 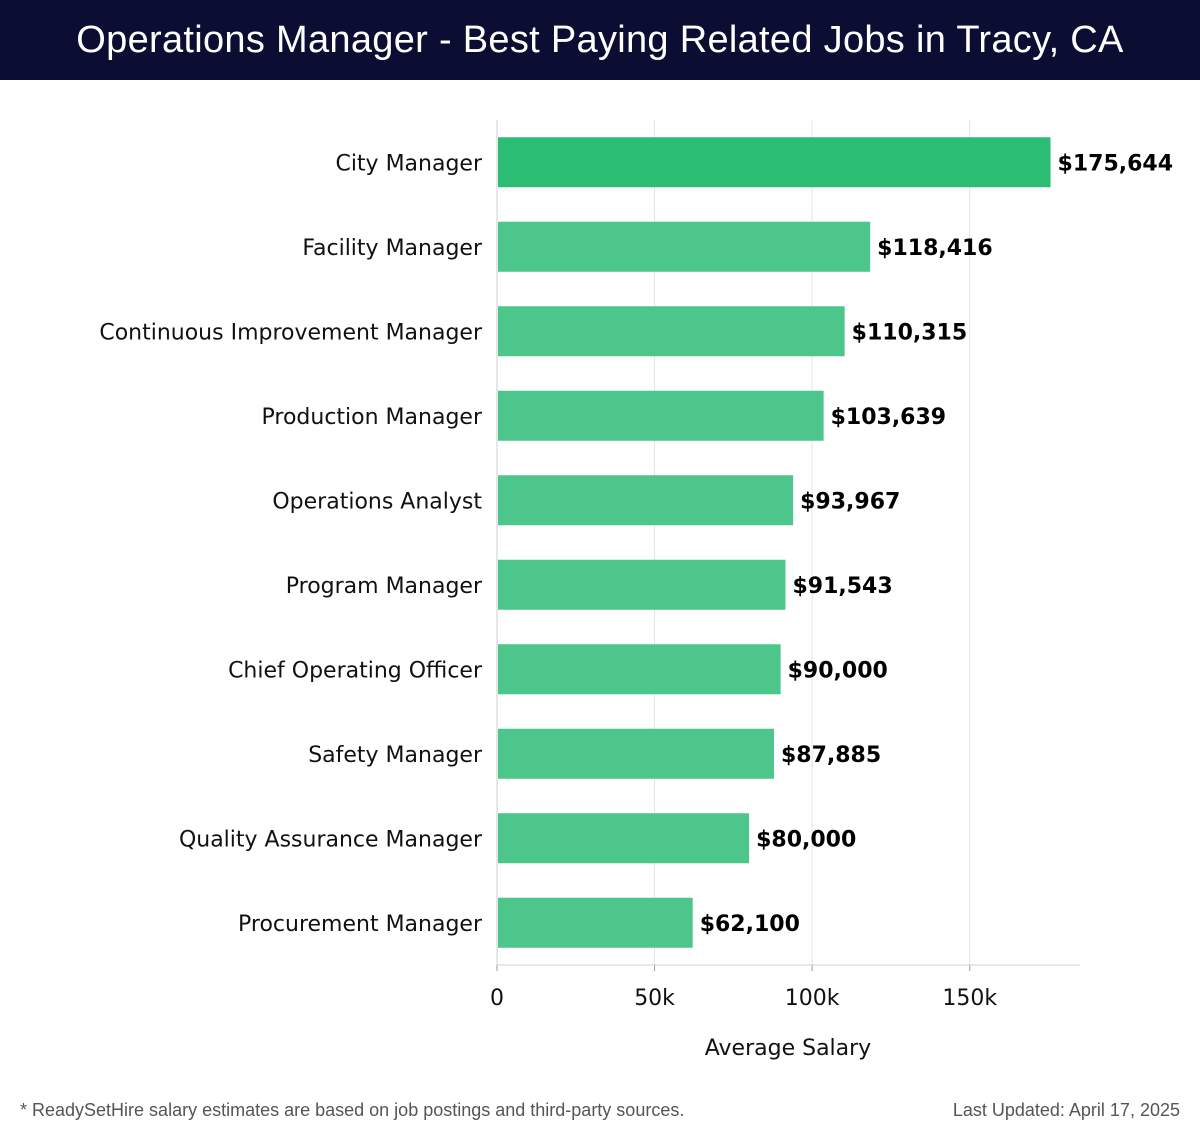 I want to click on value-label: $118,416, so click(x=935, y=248).